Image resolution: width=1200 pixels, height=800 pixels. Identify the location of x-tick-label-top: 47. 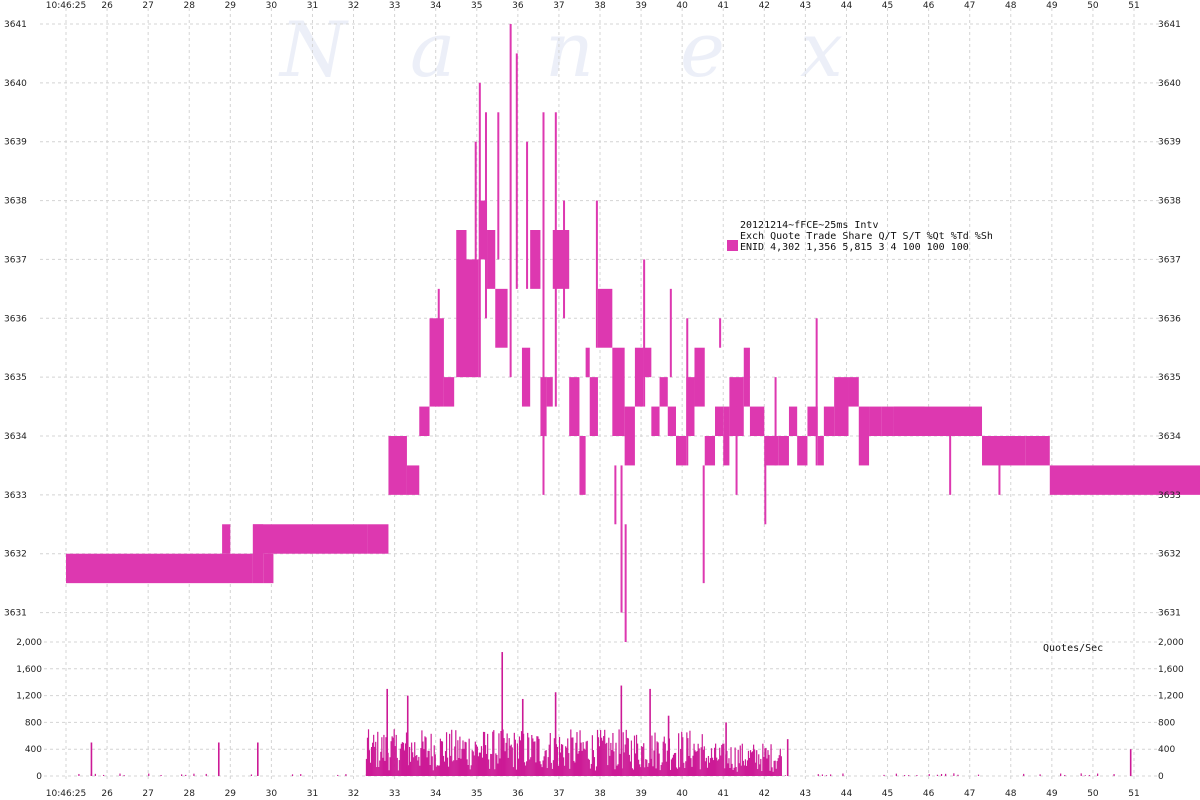
(969, 6).